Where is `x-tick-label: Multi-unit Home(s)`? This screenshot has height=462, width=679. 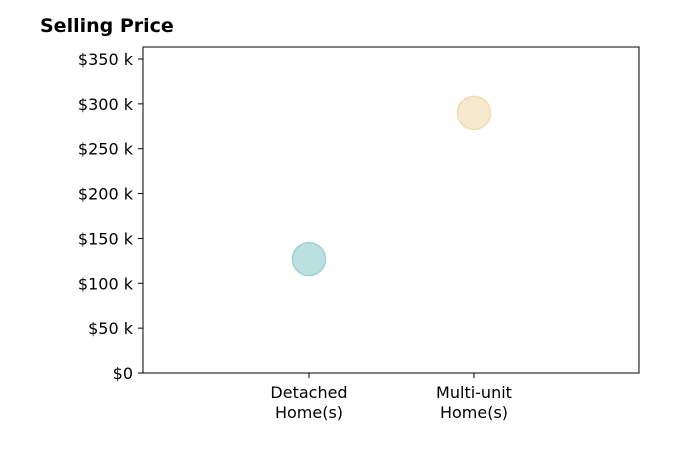 x-tick-label: Multi-unit Home(s) is located at coordinates (474, 402).